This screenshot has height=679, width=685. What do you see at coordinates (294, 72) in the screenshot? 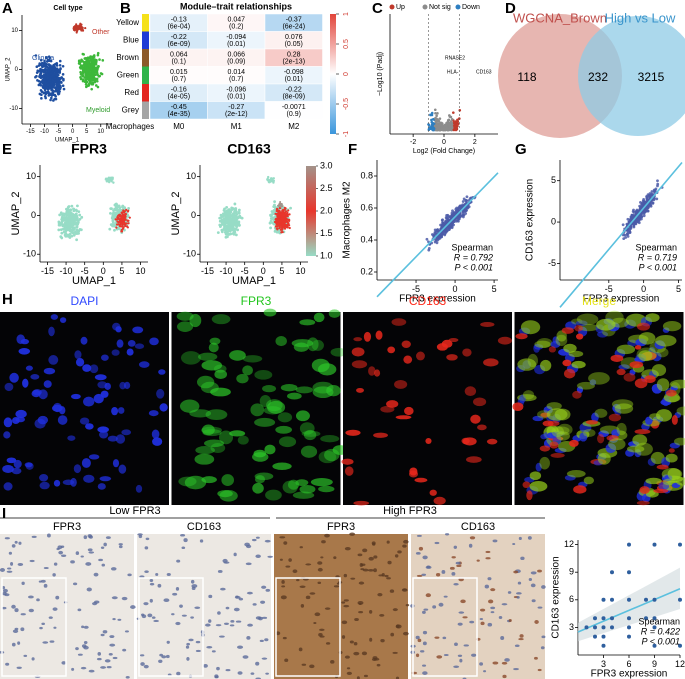
I see `cell-value: -0.098` at bounding box center [294, 72].